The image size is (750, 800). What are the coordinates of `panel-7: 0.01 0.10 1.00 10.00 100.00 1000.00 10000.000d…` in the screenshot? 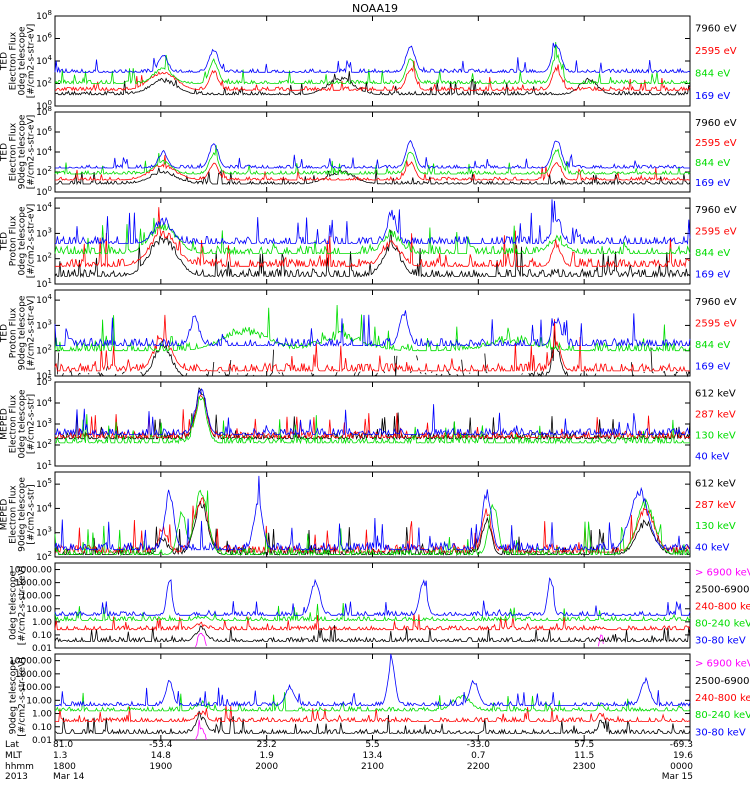 It's located at (379, 608).